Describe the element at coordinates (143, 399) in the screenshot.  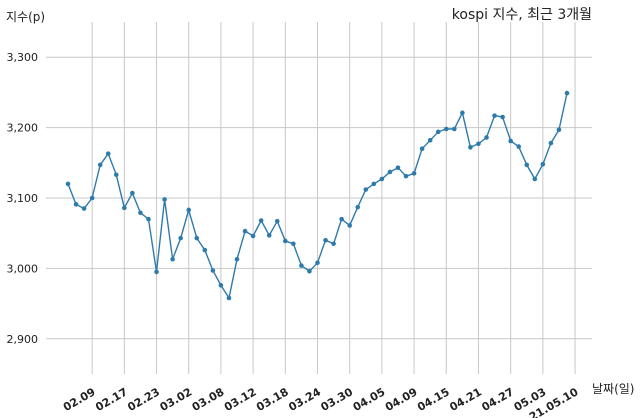
I see `x-tick-label: 02.23` at that location.